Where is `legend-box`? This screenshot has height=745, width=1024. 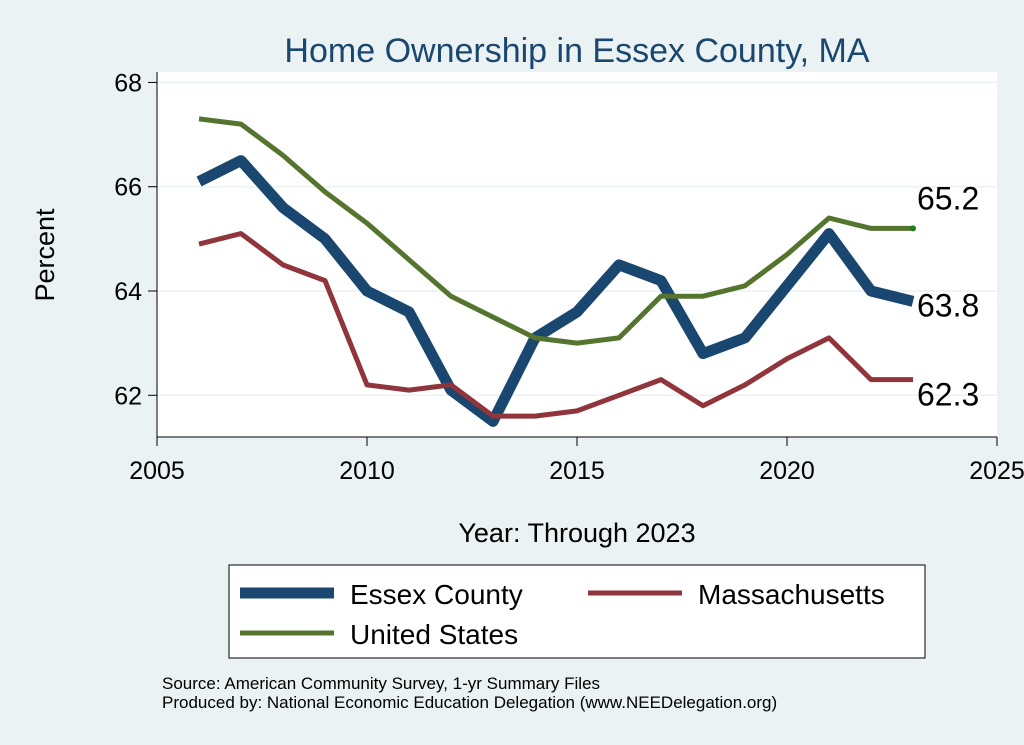
legend-box is located at coordinates (577, 611).